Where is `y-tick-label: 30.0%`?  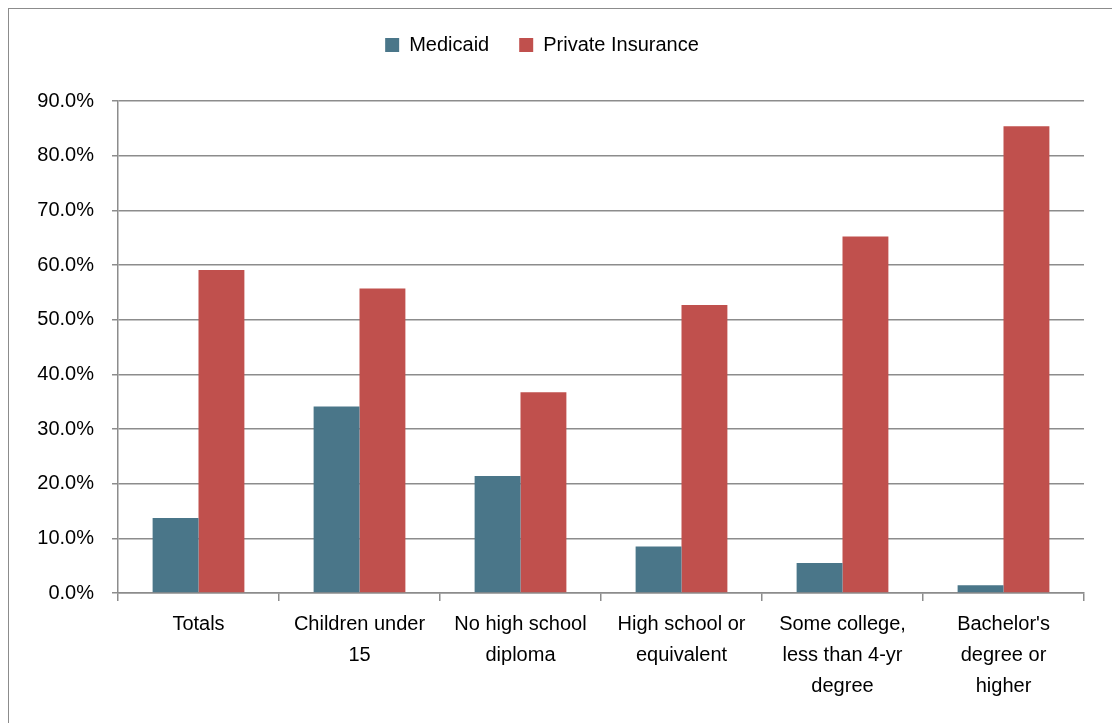 y-tick-label: 30.0% is located at coordinates (66, 427).